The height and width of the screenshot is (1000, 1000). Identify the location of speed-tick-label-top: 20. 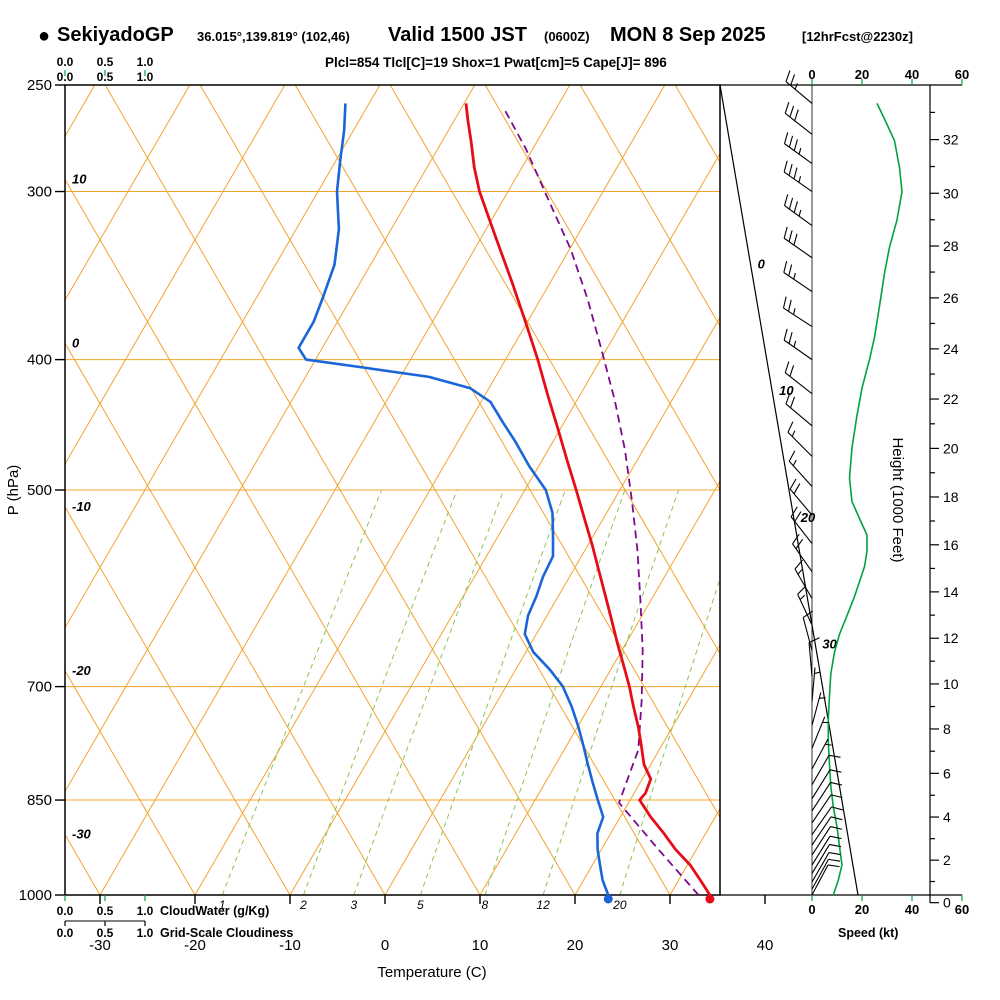
(862, 74).